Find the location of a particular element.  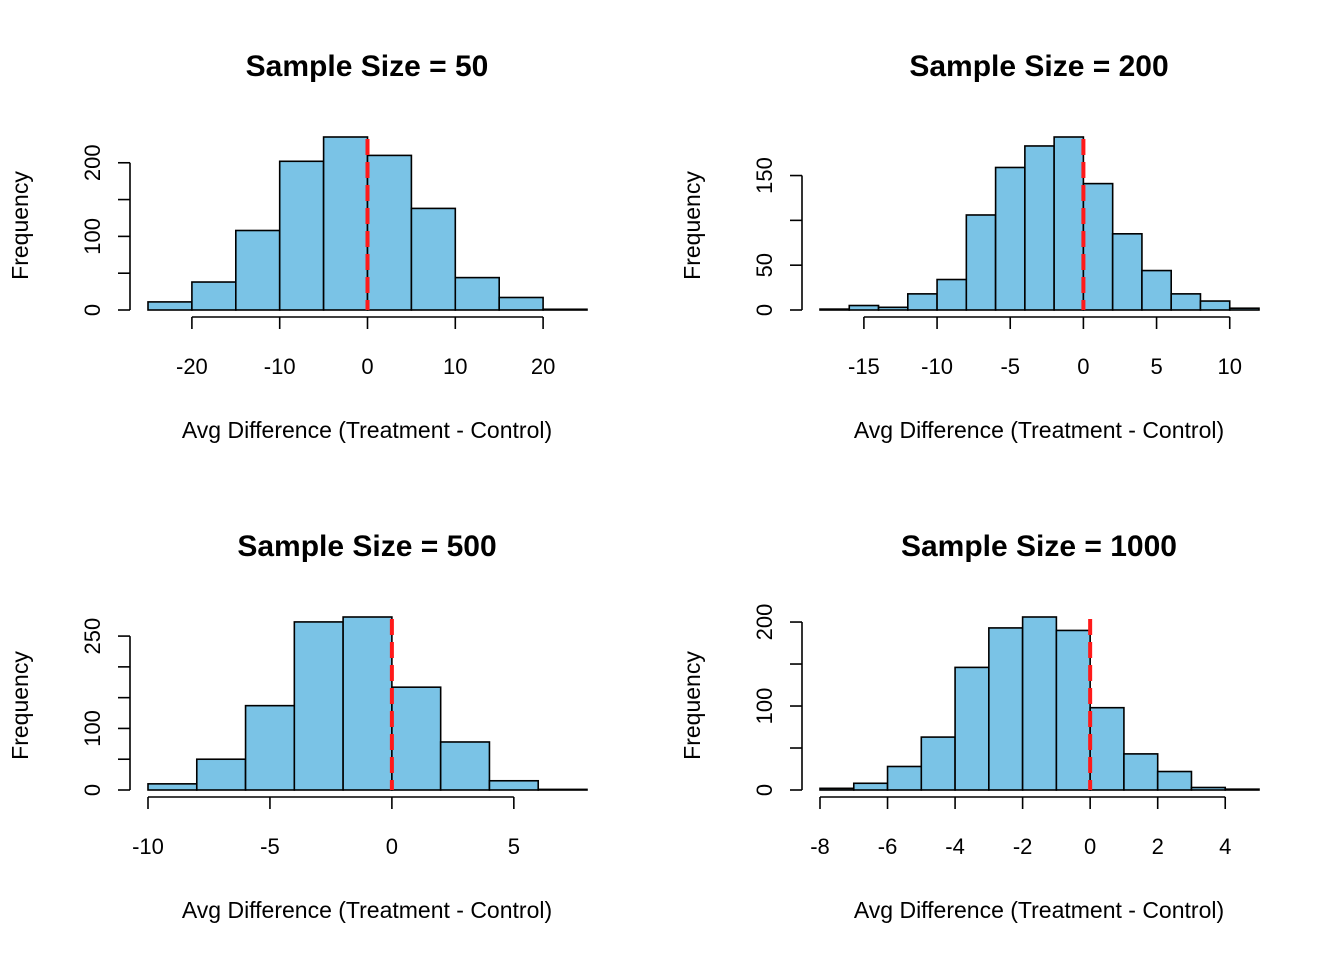

x-tick-label: 20 is located at coordinates (543, 366).